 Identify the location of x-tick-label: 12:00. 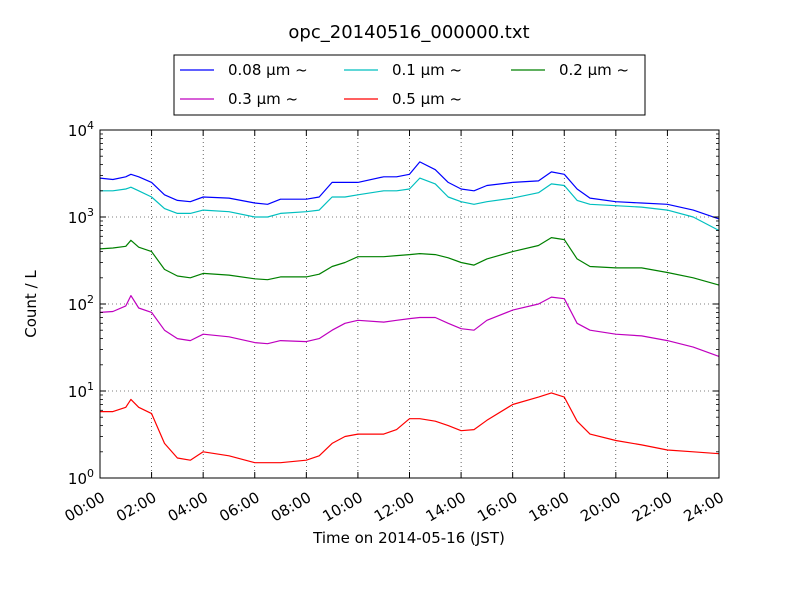
(394, 506).